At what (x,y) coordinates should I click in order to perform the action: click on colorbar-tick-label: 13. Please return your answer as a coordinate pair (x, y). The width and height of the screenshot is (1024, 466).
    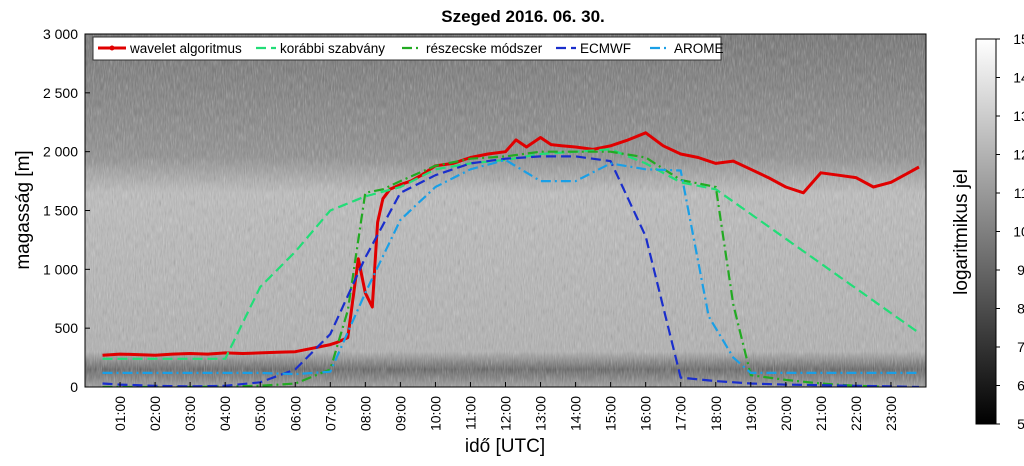
    Looking at the image, I should click on (1018, 116).